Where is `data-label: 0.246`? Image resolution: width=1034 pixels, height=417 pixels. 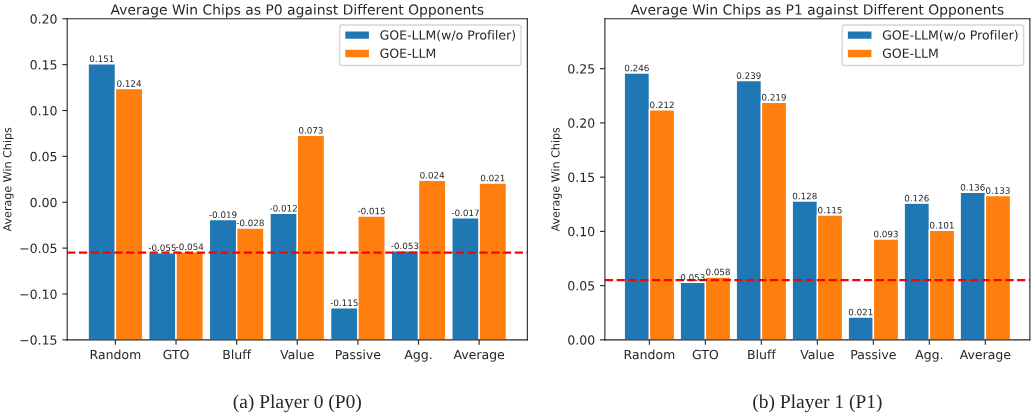
data-label: 0.246 is located at coordinates (636, 68).